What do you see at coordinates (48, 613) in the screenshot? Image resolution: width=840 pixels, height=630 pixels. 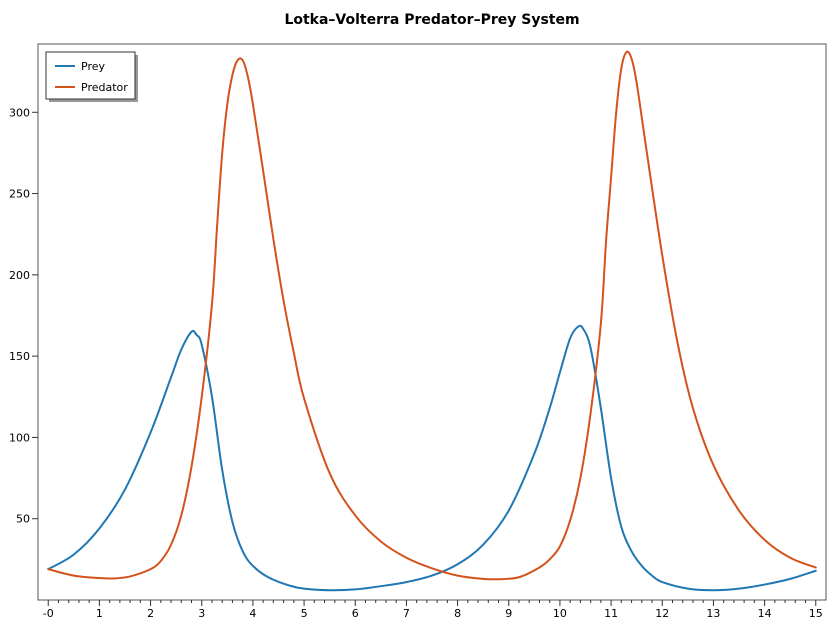 I see `x-tick-label: -0` at bounding box center [48, 613].